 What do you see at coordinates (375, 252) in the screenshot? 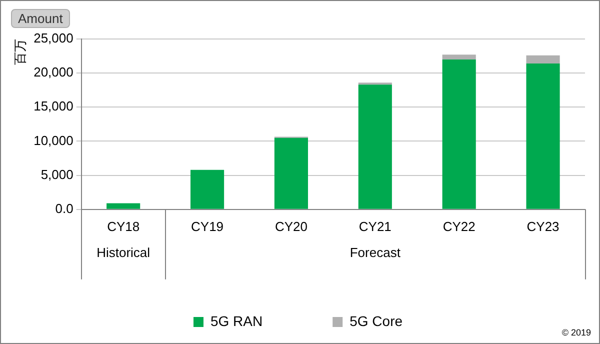
I see `text: Forecast` at bounding box center [375, 252].